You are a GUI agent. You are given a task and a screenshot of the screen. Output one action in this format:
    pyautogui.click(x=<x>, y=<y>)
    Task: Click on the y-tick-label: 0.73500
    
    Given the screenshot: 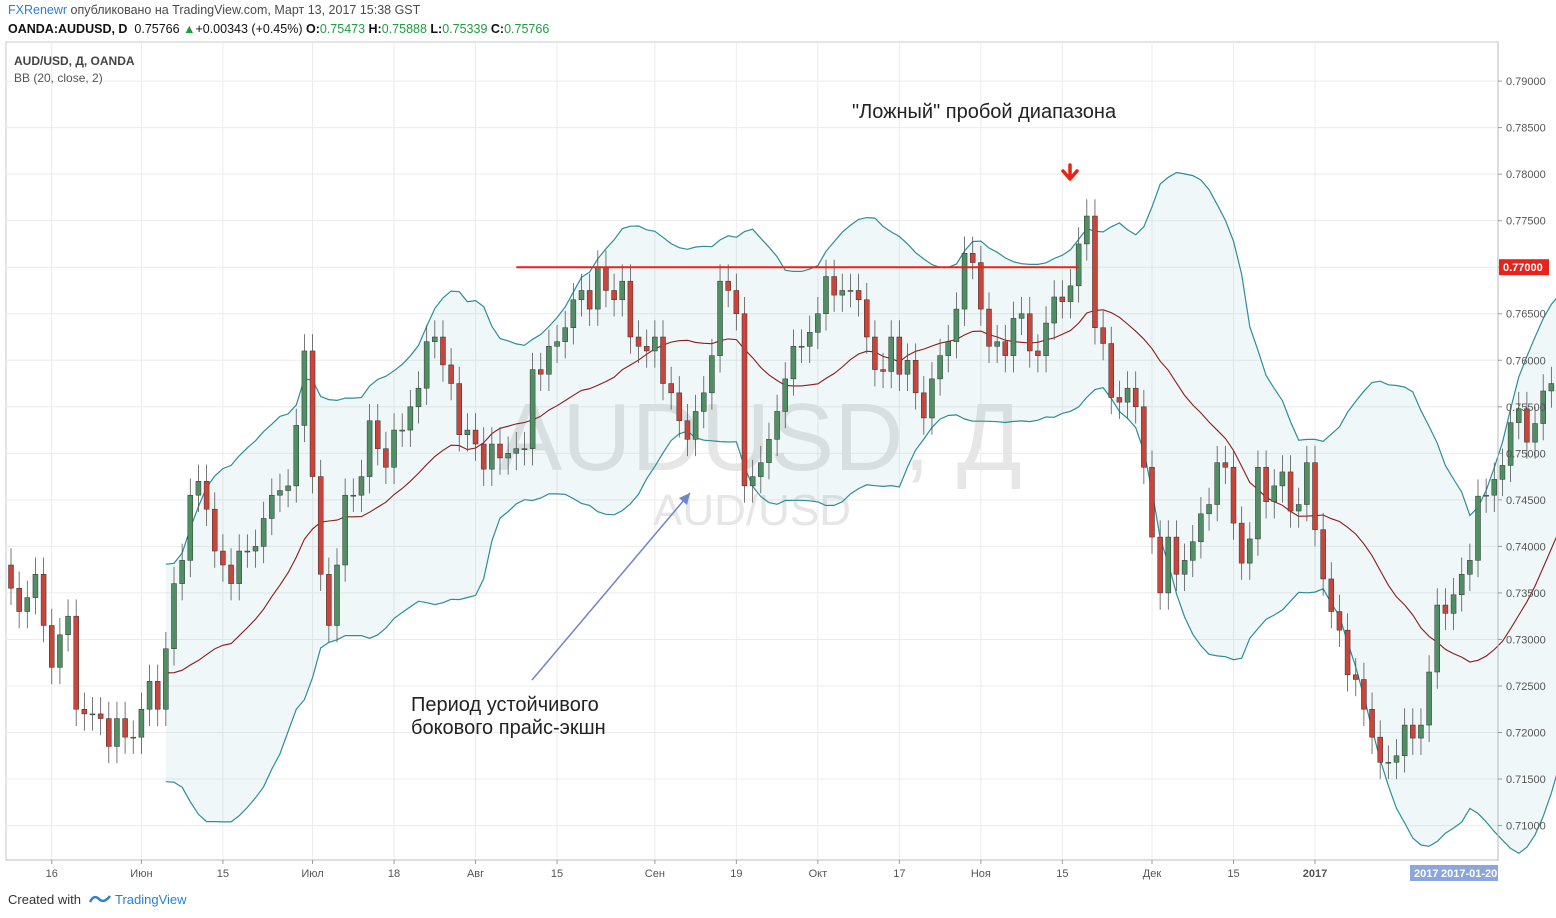 What is the action you would take?
    pyautogui.click(x=1526, y=594)
    